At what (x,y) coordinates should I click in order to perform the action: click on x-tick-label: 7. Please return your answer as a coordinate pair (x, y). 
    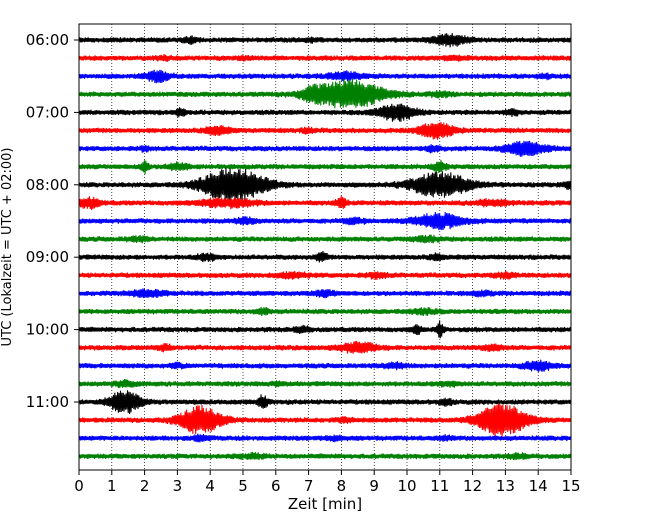
    Looking at the image, I should click on (309, 486).